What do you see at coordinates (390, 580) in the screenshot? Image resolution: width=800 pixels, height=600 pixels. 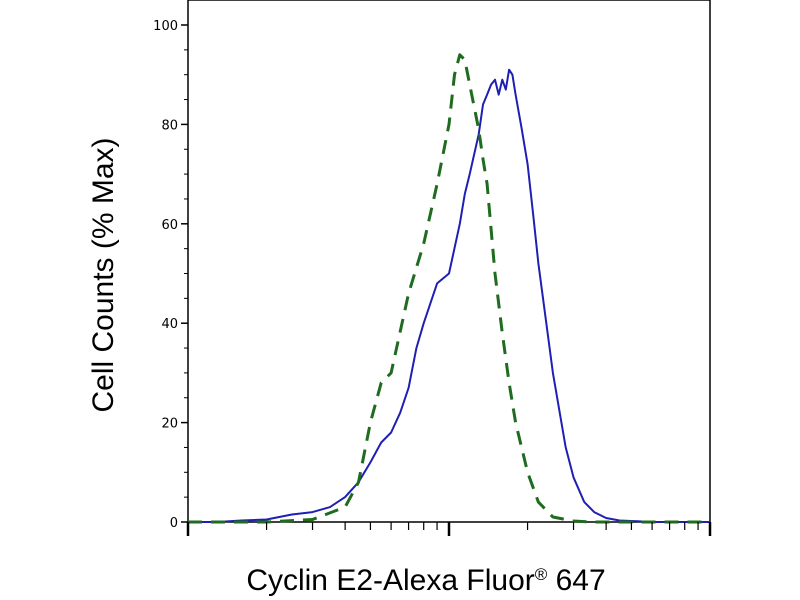 I see `x-axis-title-main: Cyclin E2-Alexa Fluor` at bounding box center [390, 580].